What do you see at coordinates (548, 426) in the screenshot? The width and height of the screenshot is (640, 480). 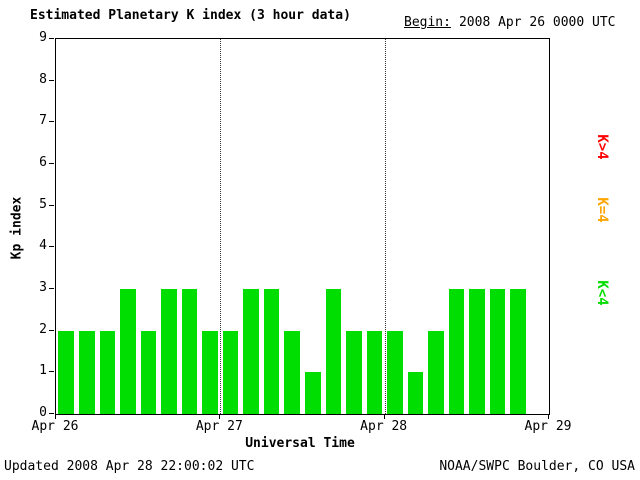 I see `x-tick-label: Apr 29` at bounding box center [548, 426].